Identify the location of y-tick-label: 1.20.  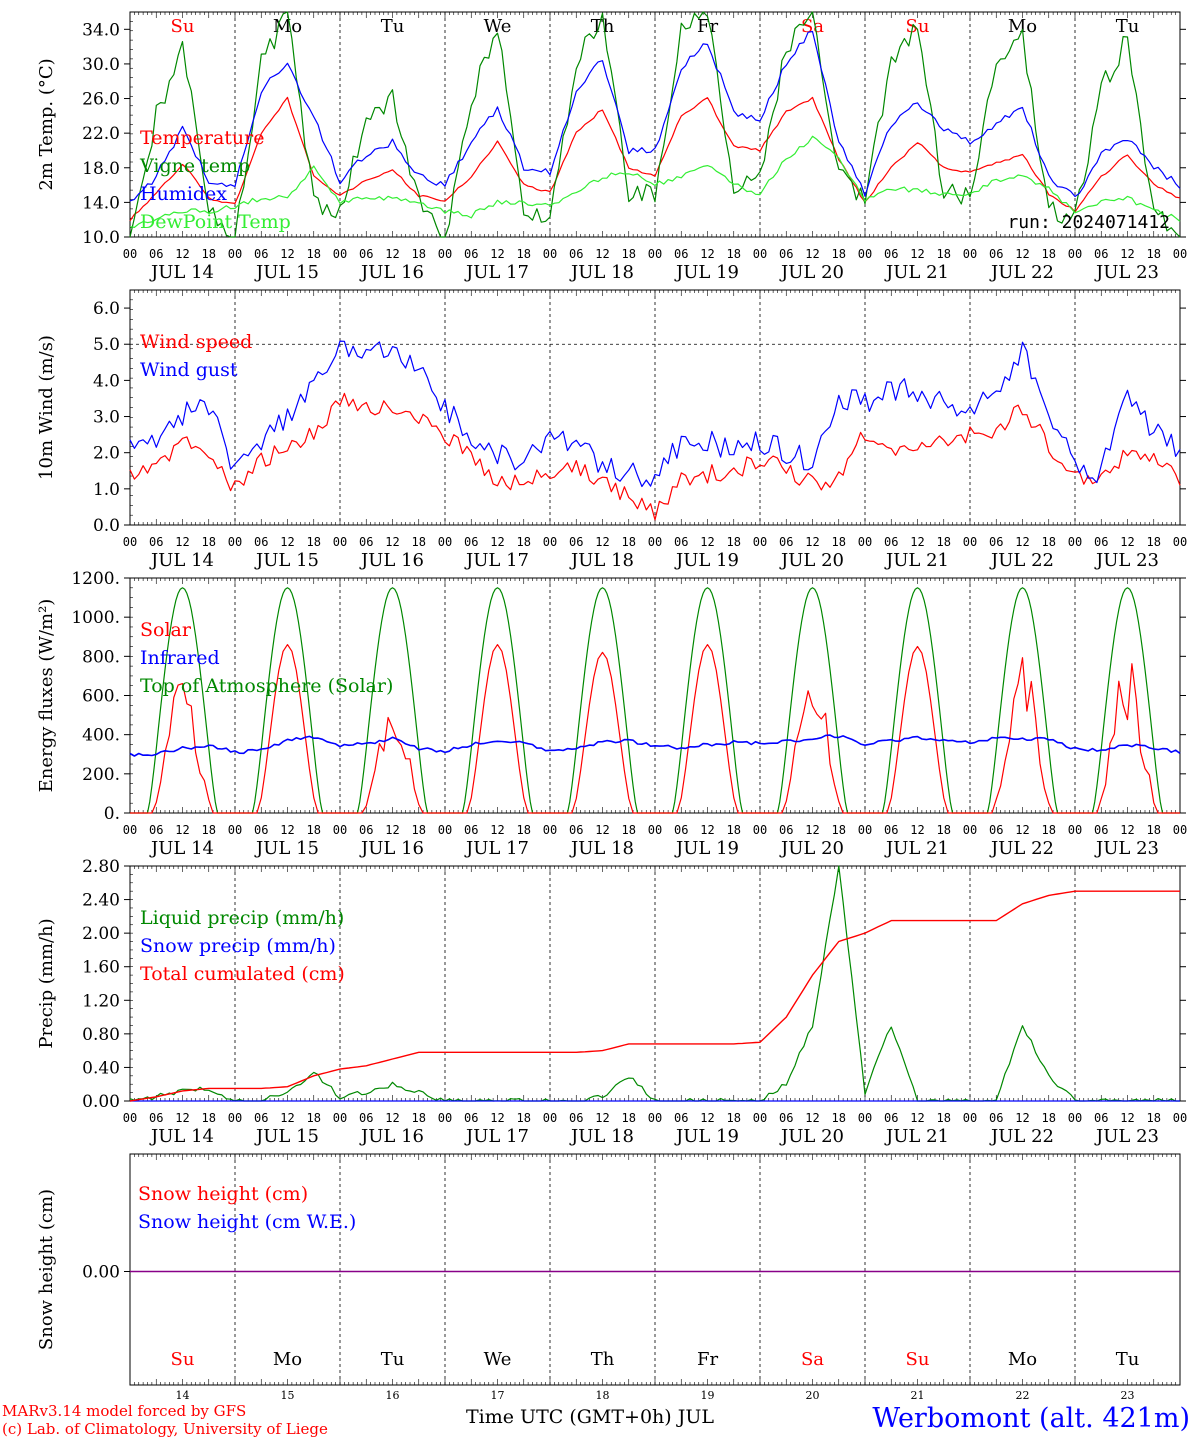
(101, 1001).